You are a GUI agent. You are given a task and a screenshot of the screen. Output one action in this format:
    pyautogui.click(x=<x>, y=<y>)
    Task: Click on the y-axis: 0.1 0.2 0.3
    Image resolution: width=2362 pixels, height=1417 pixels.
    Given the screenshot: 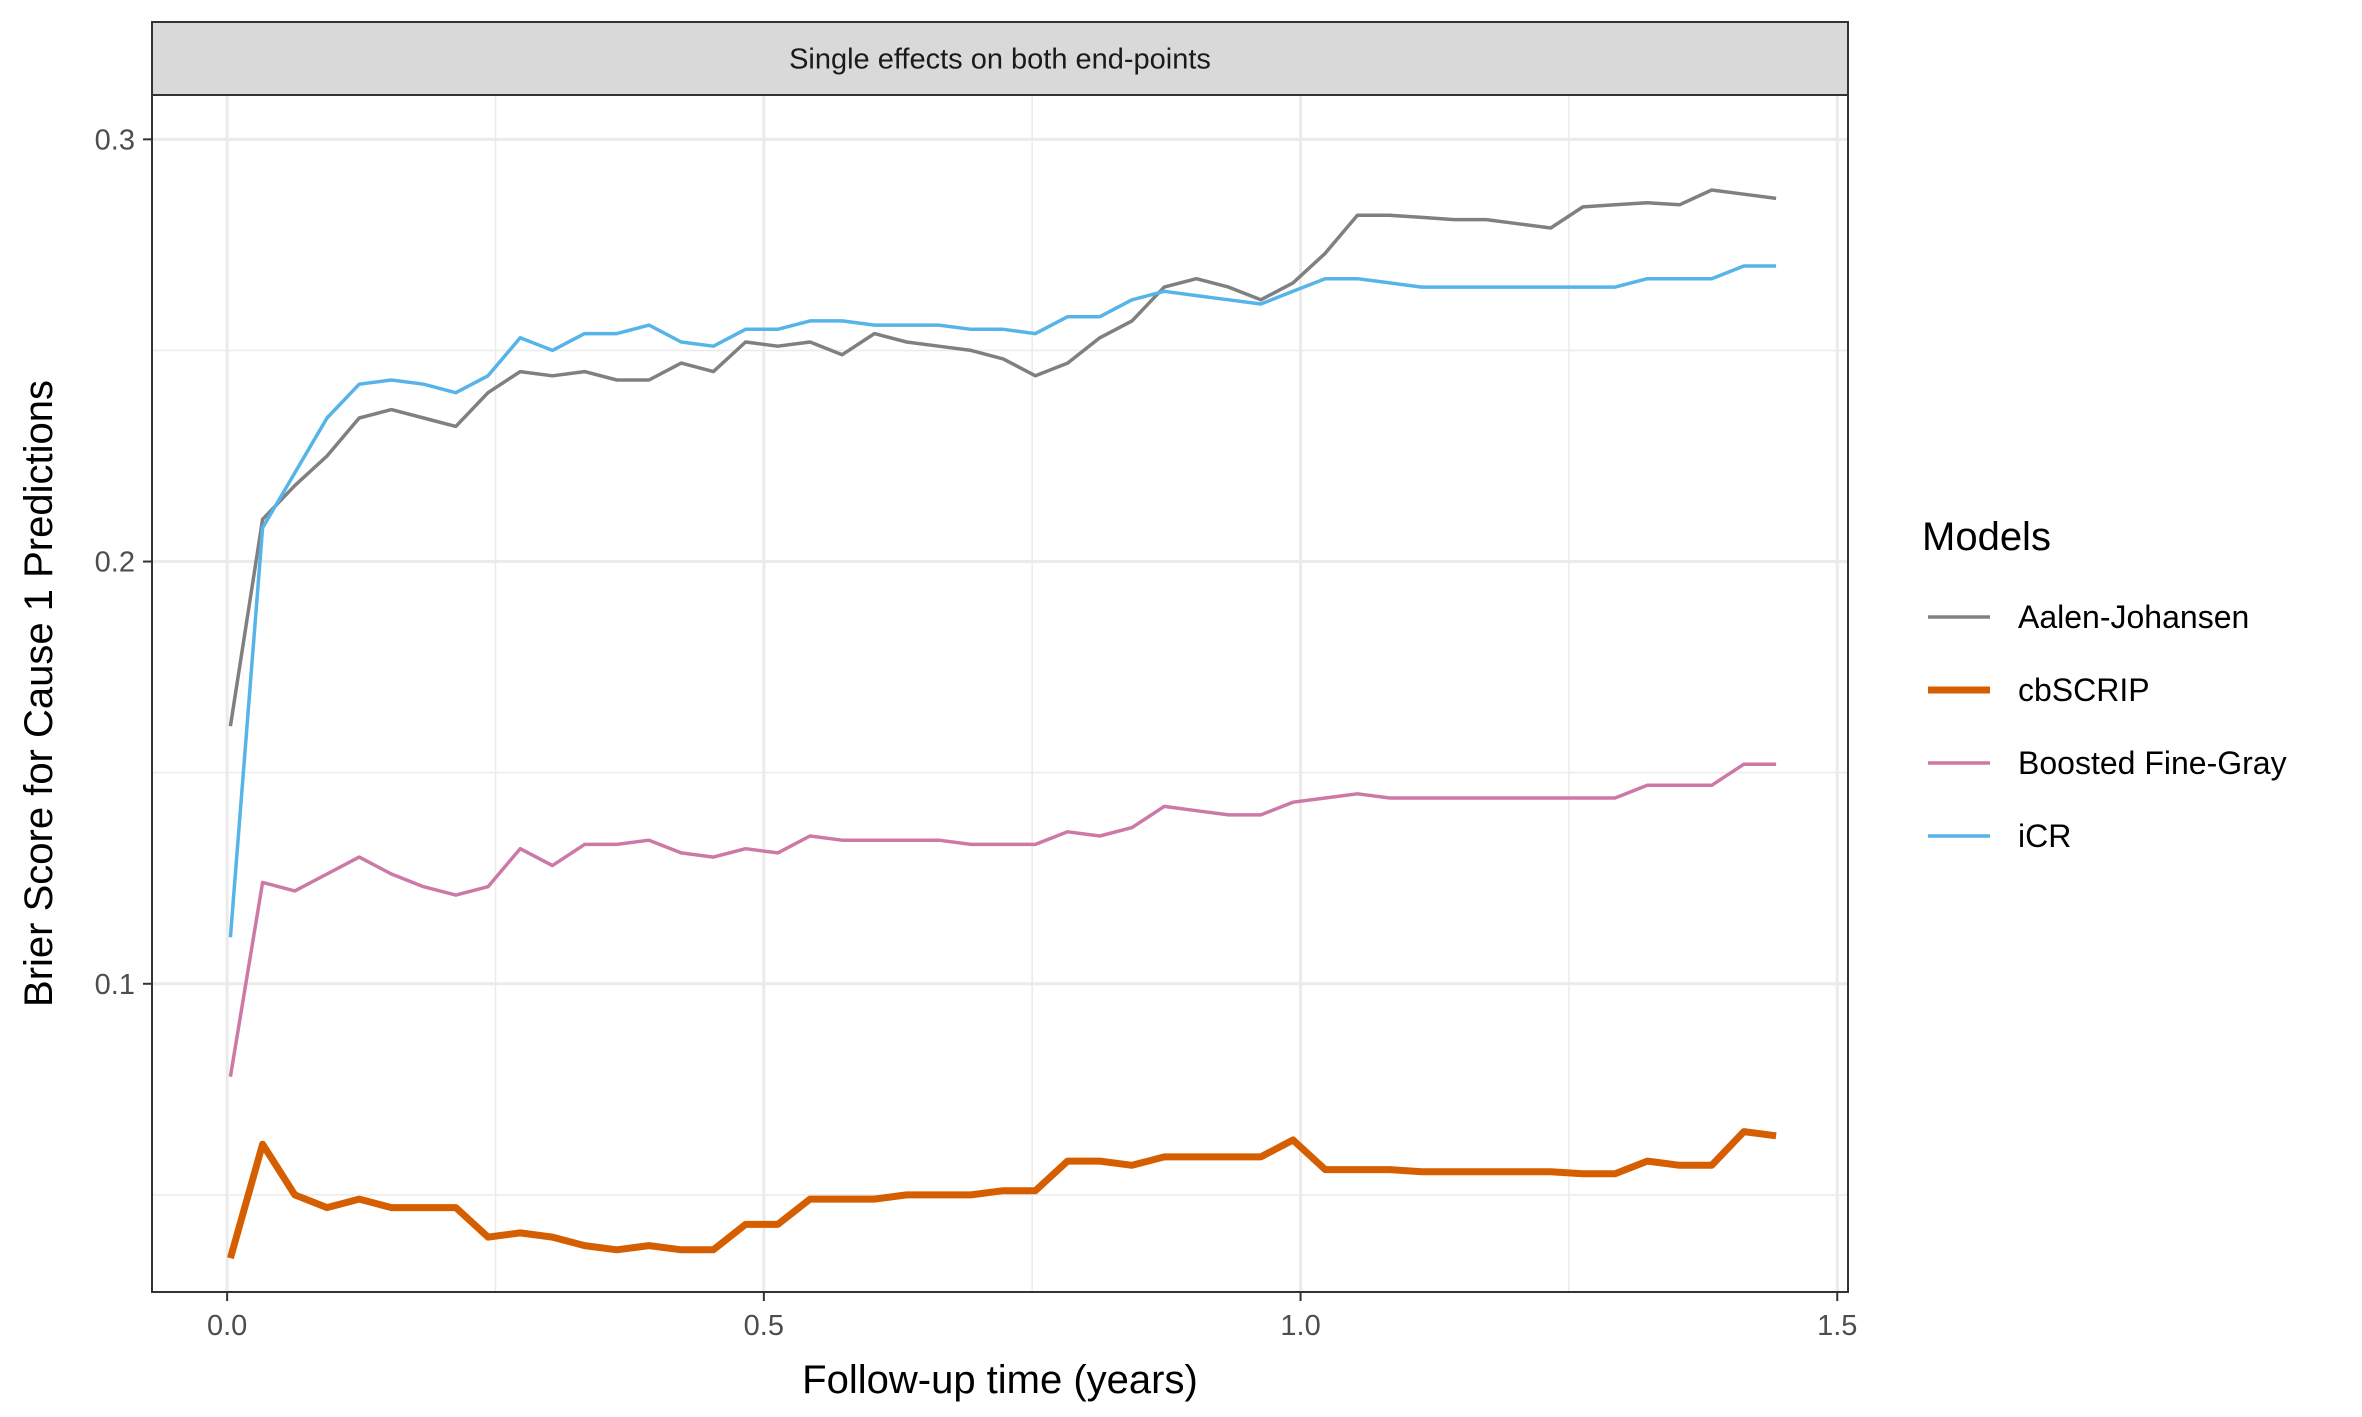 What is the action you would take?
    pyautogui.click(x=123, y=562)
    